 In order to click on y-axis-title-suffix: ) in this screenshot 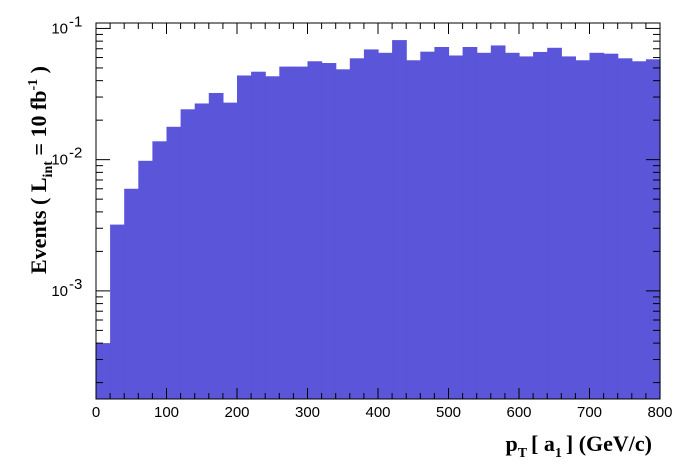, I will do `click(38, 72)`.